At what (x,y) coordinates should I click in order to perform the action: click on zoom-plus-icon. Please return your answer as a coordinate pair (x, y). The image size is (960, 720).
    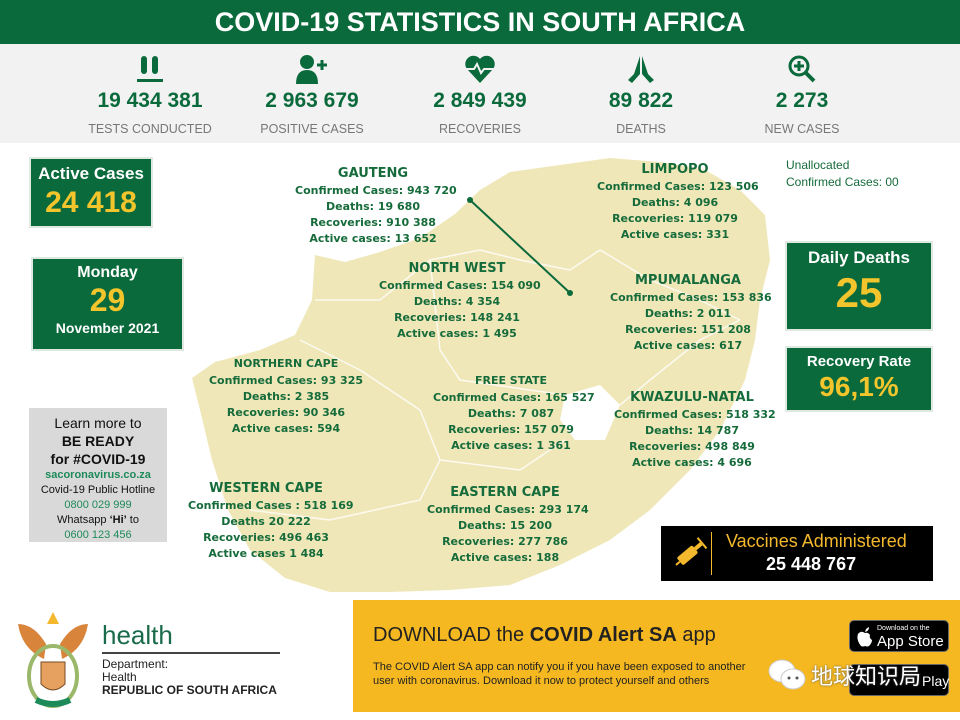
    Looking at the image, I should click on (802, 64).